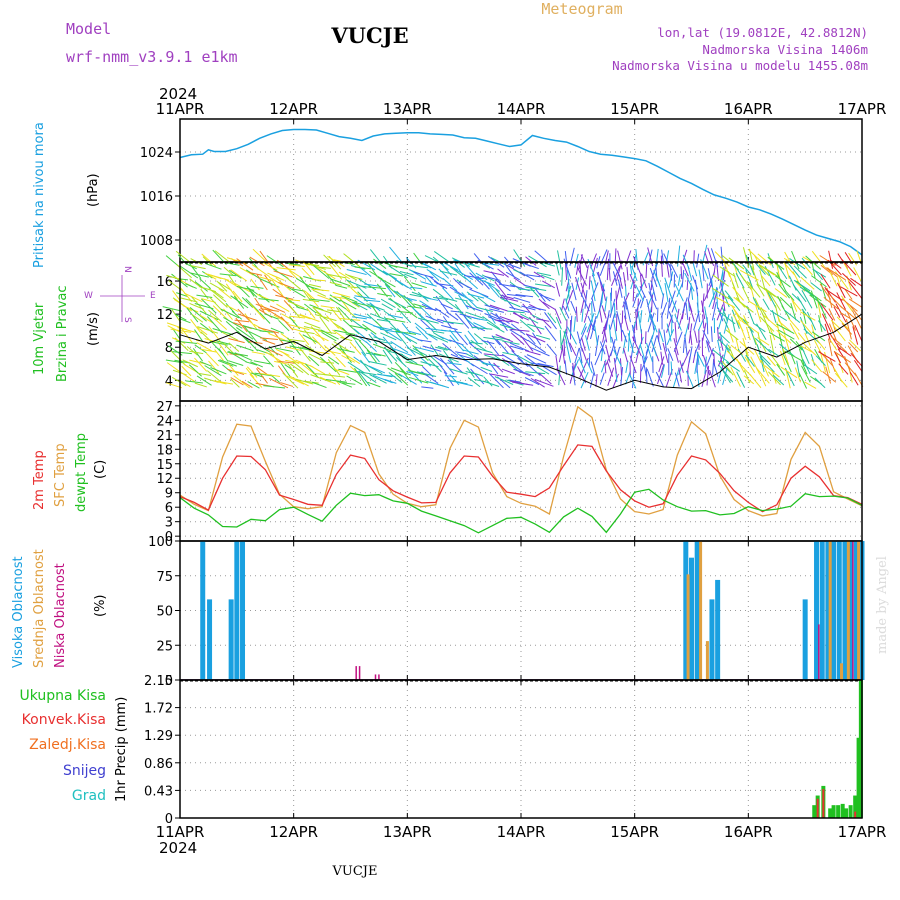 The image size is (900, 900). What do you see at coordinates (164, 282) in the screenshot?
I see `y-tick-label: 16` at bounding box center [164, 282].